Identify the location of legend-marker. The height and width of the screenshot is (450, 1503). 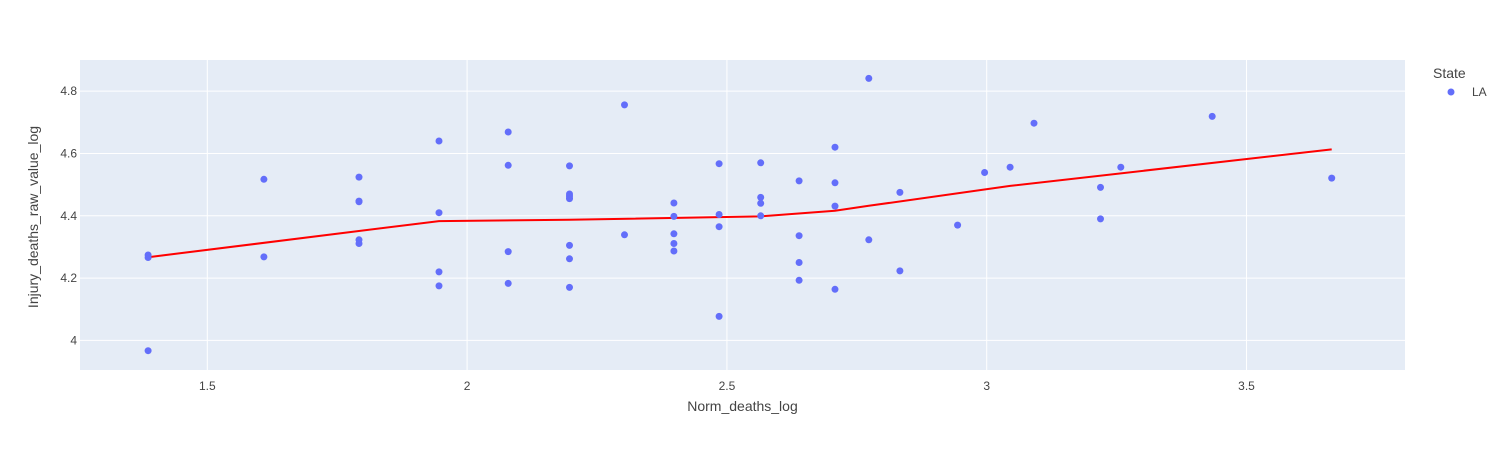
(1451, 92).